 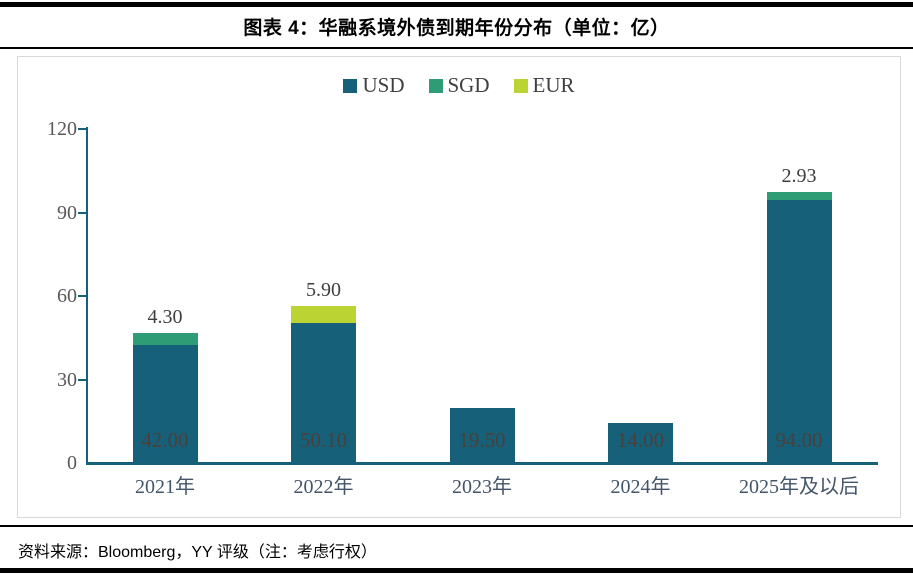 What do you see at coordinates (67, 379) in the screenshot?
I see `y-tick-label: 30` at bounding box center [67, 379].